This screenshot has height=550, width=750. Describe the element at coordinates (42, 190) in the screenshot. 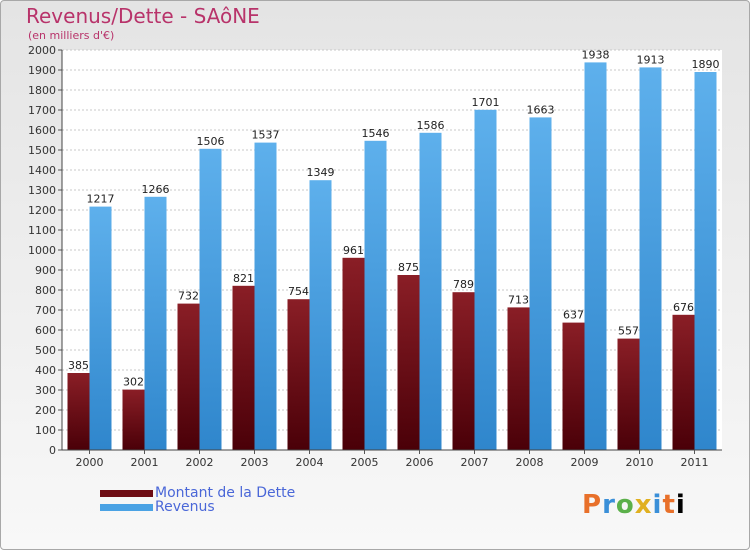

I see `y-tick-label: 1300` at that location.